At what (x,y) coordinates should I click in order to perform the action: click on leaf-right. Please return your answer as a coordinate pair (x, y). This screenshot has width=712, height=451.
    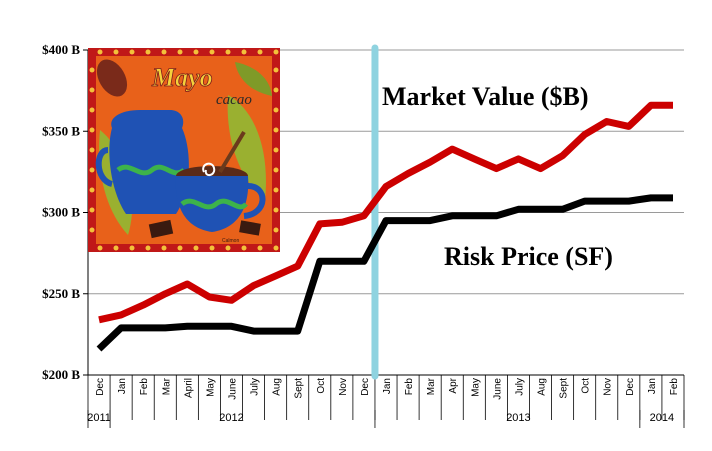
    Looking at the image, I should click on (246, 147).